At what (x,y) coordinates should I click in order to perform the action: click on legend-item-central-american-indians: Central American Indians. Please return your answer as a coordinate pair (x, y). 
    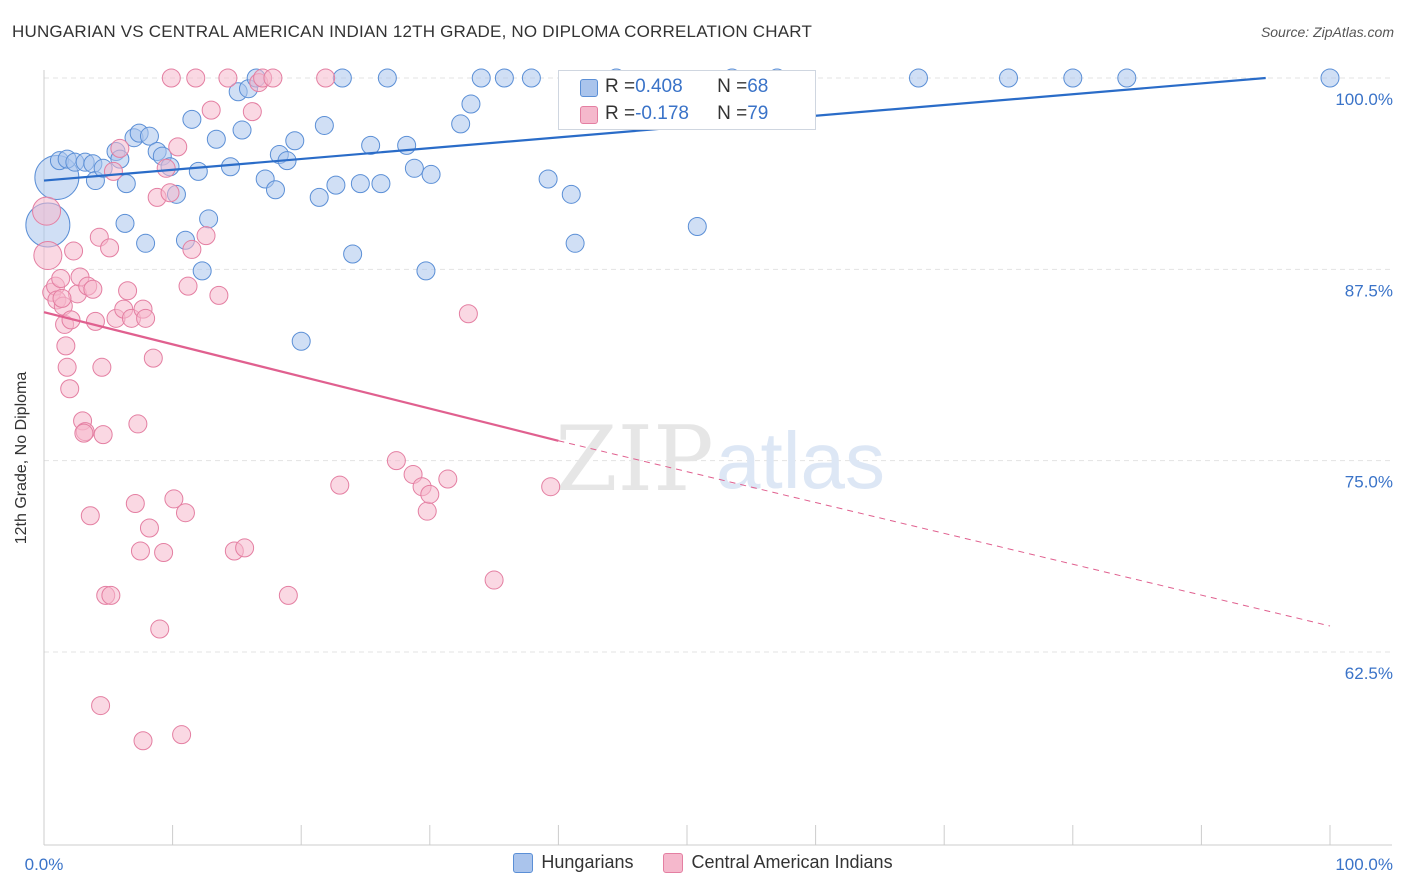
    Looking at the image, I should click on (778, 862).